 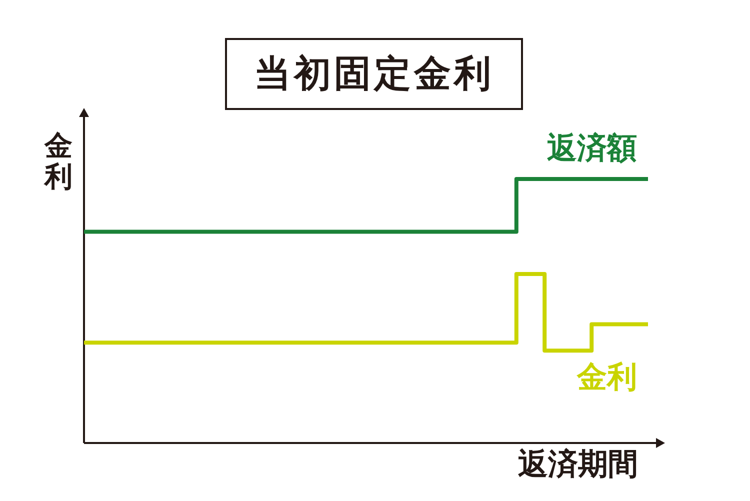 I want to click on x-axis-title: 返済期間, so click(x=578, y=464).